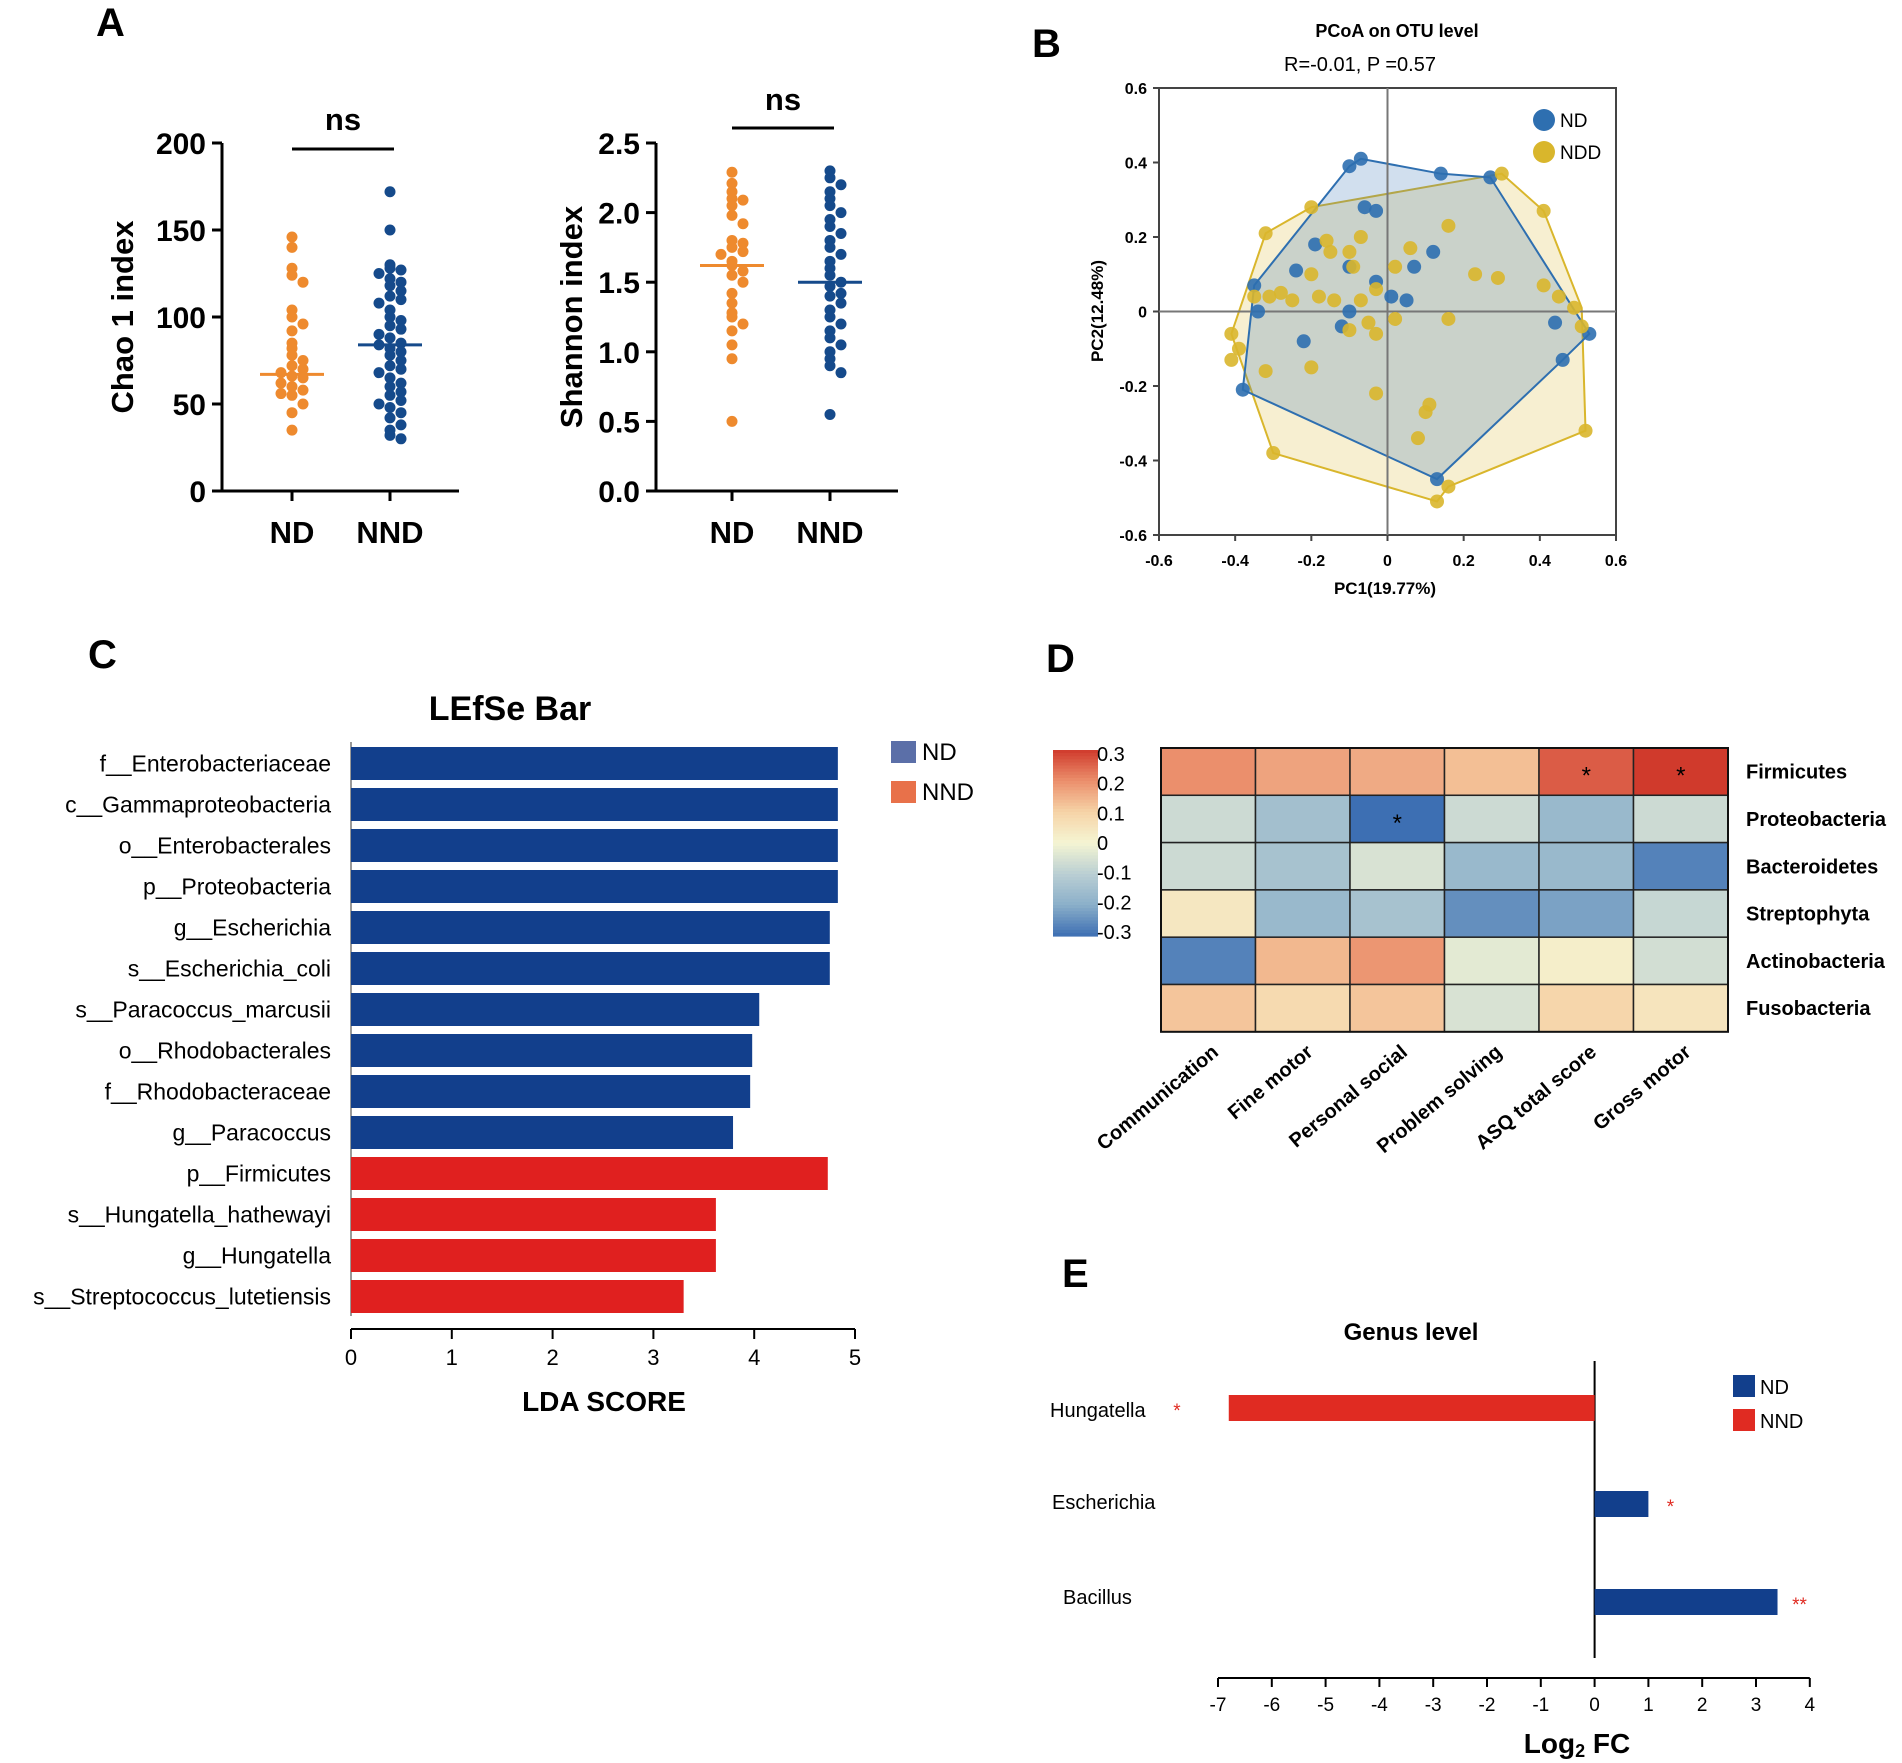  I want to click on lefse-bar-label: c__Gammaproteobacteria, so click(198, 805).